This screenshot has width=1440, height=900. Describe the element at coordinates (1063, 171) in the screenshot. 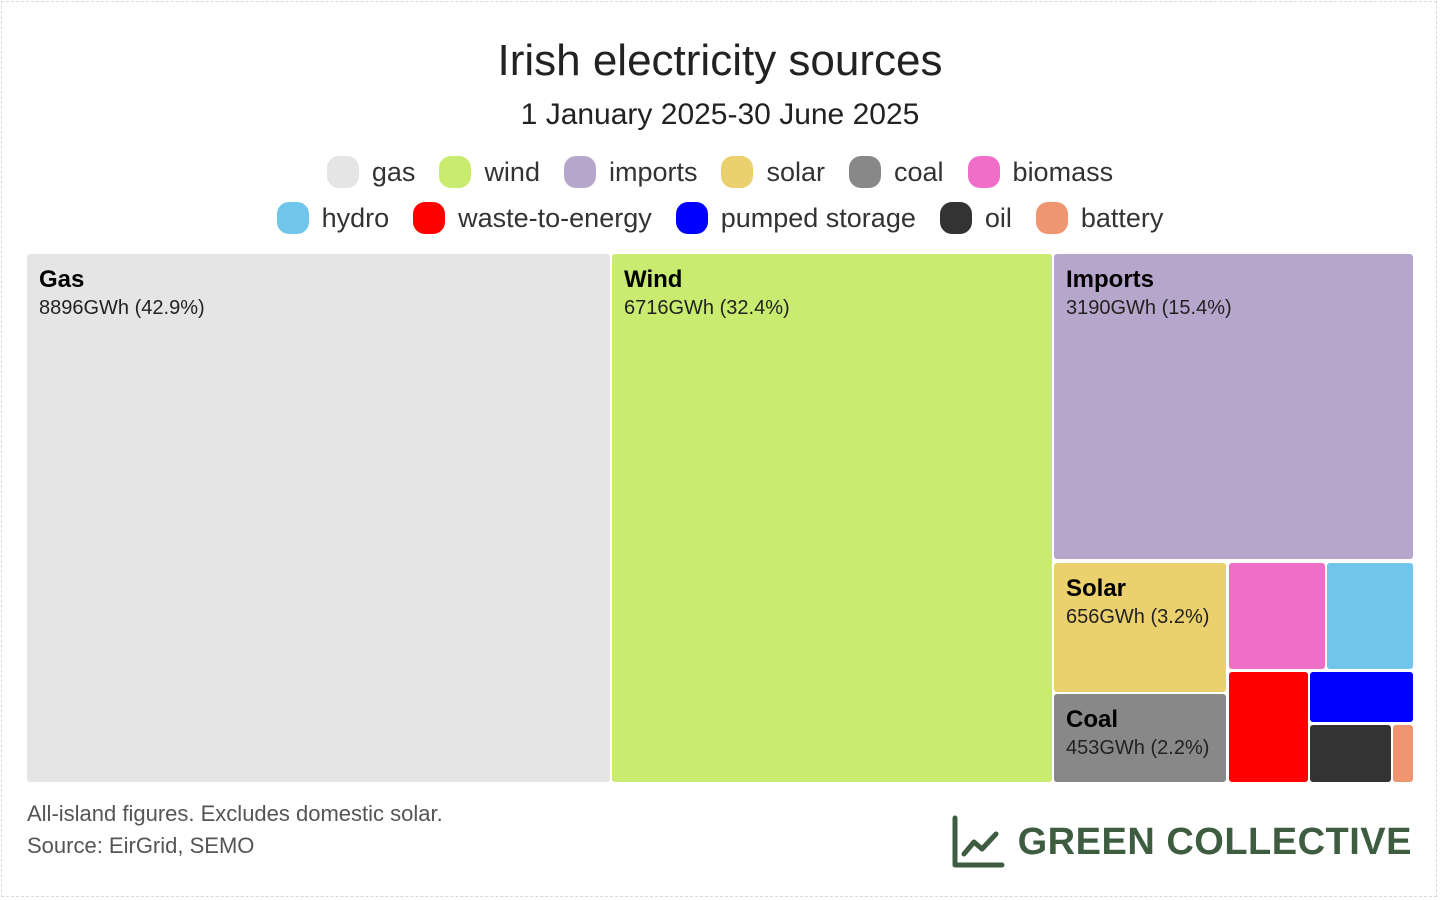

I see `legend-label: biomass` at that location.